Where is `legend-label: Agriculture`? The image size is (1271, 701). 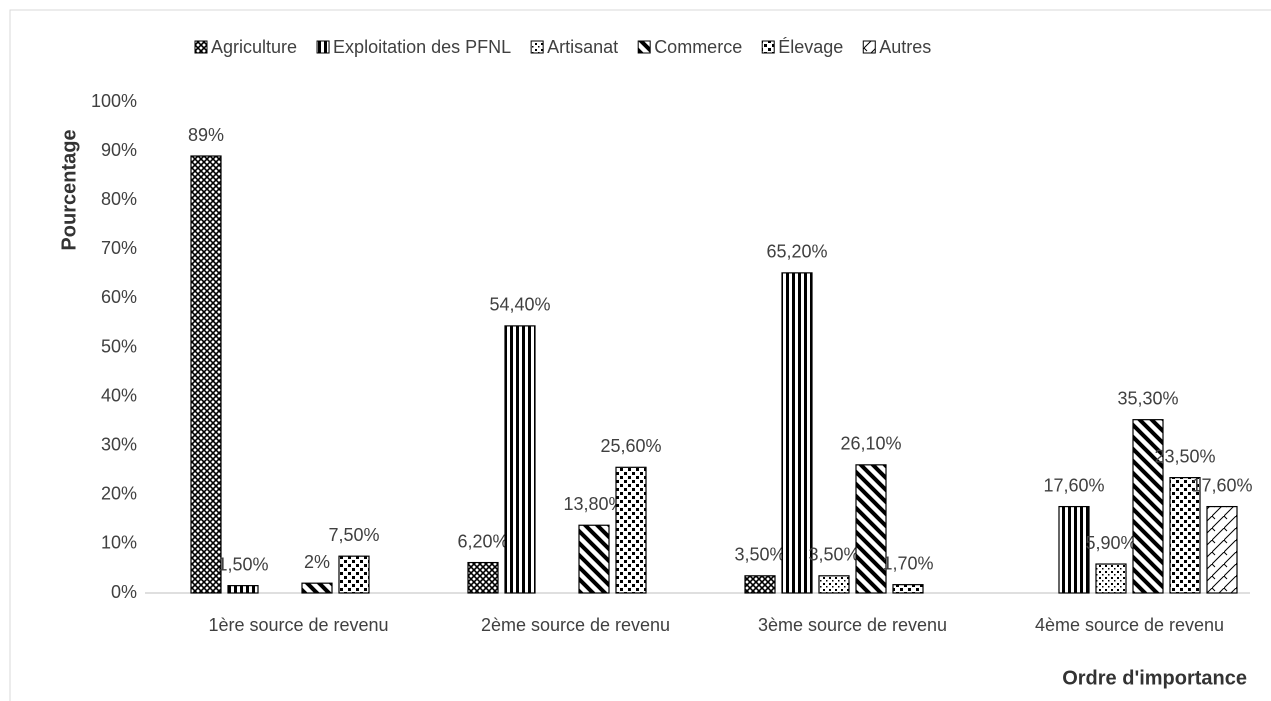
legend-label: Agriculture is located at coordinates (254, 47).